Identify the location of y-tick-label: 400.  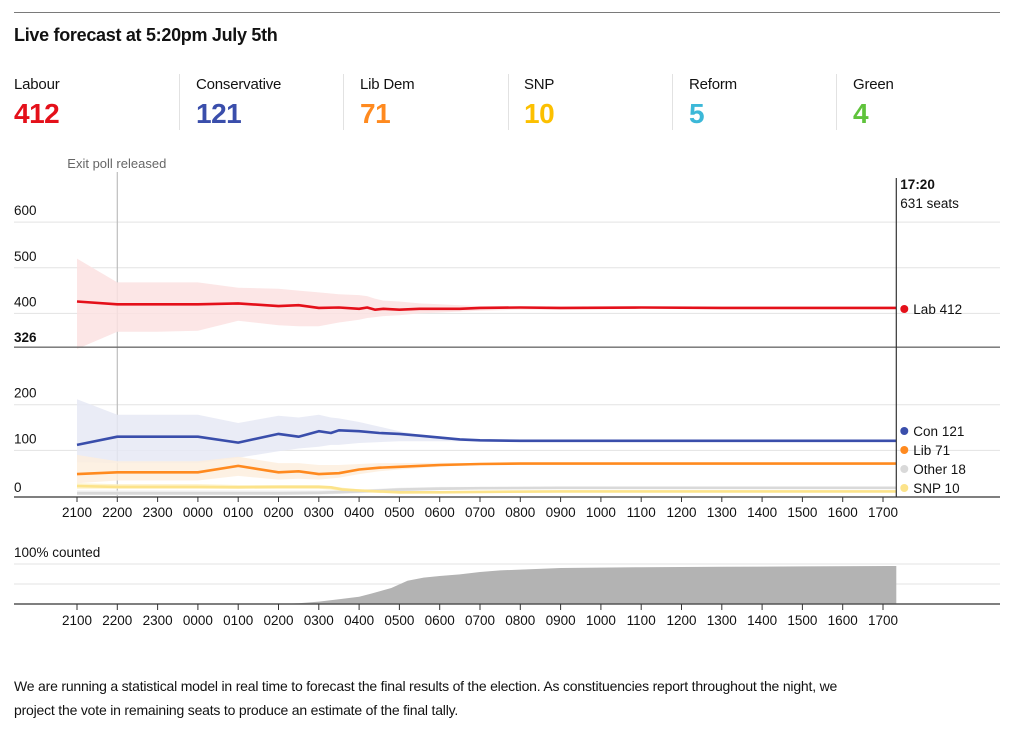
(25, 301).